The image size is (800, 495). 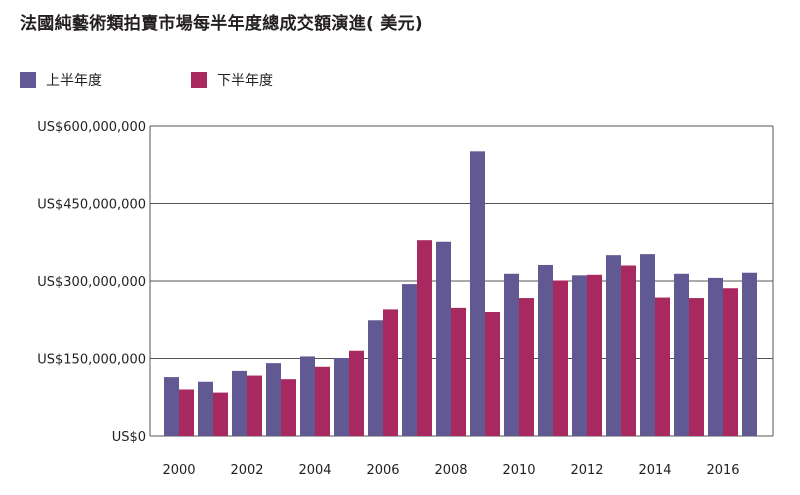 I want to click on legend-label-first-half: 上半年度, so click(x=74, y=81).